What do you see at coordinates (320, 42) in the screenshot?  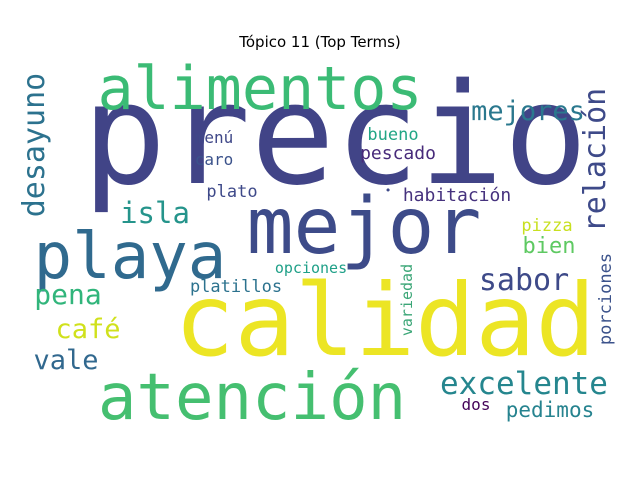 I see `figure-title: Tópico 11 (Top Terms)` at bounding box center [320, 42].